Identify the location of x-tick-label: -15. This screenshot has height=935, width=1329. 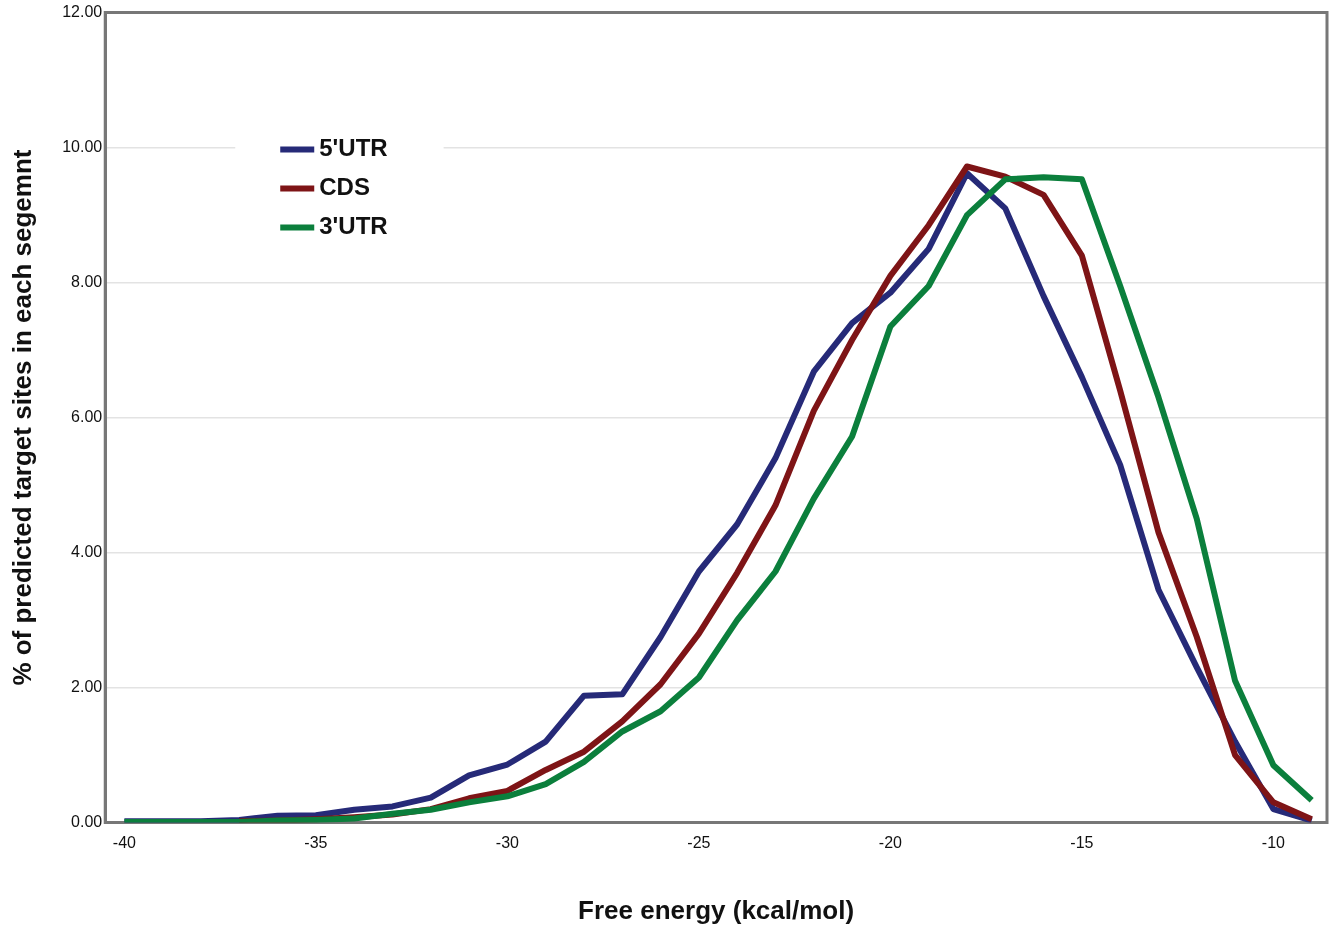
(1082, 842).